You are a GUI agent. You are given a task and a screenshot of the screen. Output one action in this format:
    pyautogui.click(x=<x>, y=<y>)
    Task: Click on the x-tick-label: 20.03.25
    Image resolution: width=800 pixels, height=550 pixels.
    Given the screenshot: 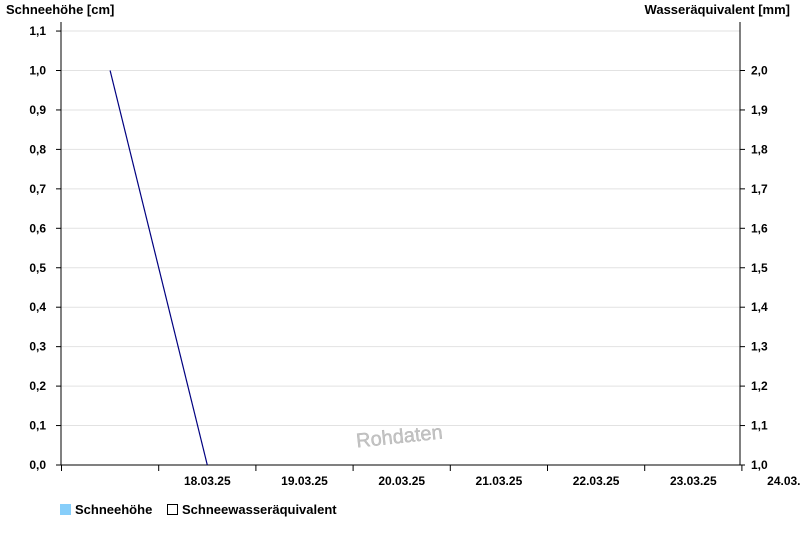 What is the action you would take?
    pyautogui.click(x=401, y=481)
    